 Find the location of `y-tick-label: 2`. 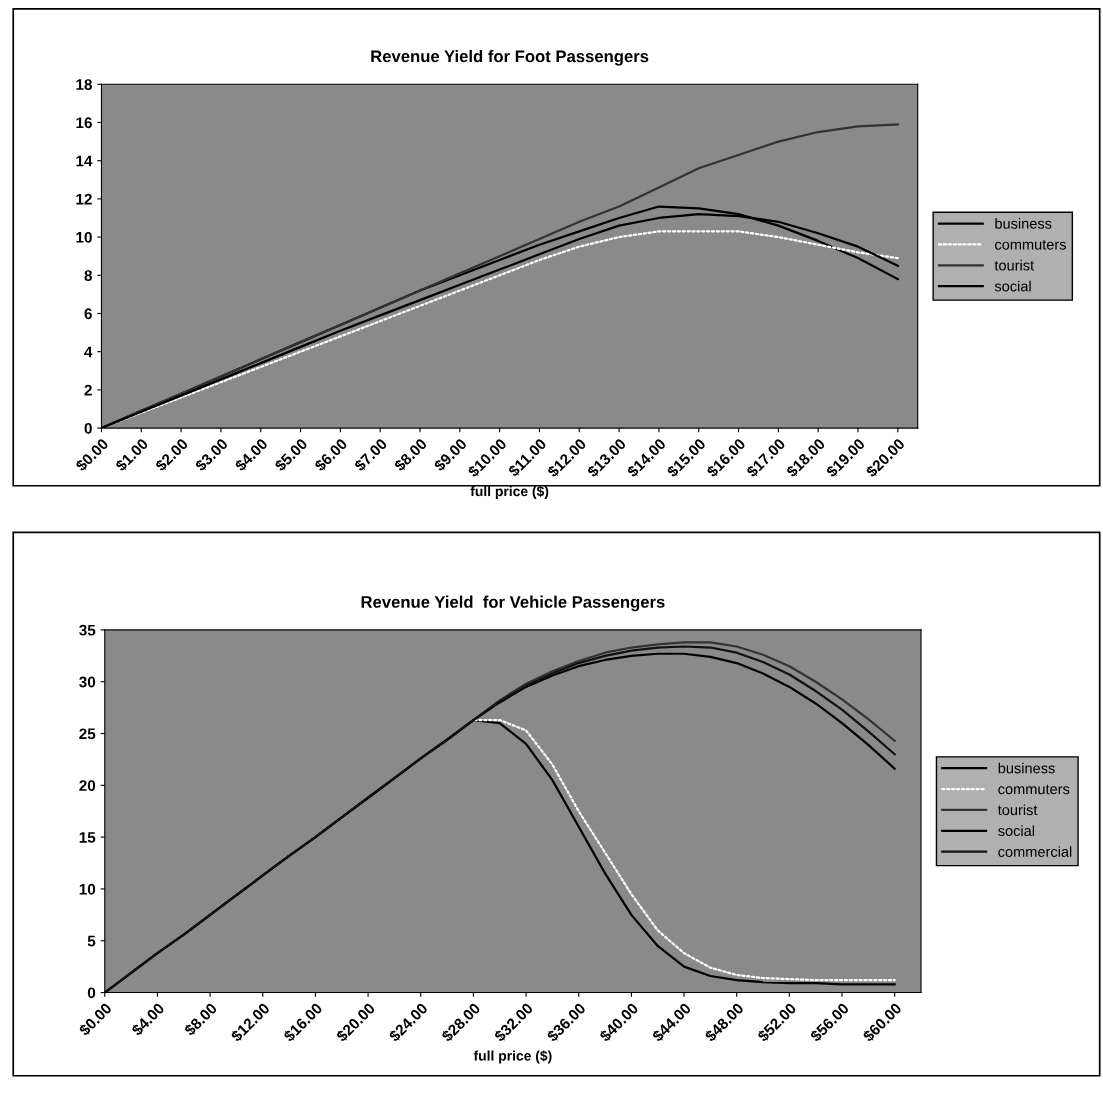

y-tick-label: 2 is located at coordinates (88, 390).